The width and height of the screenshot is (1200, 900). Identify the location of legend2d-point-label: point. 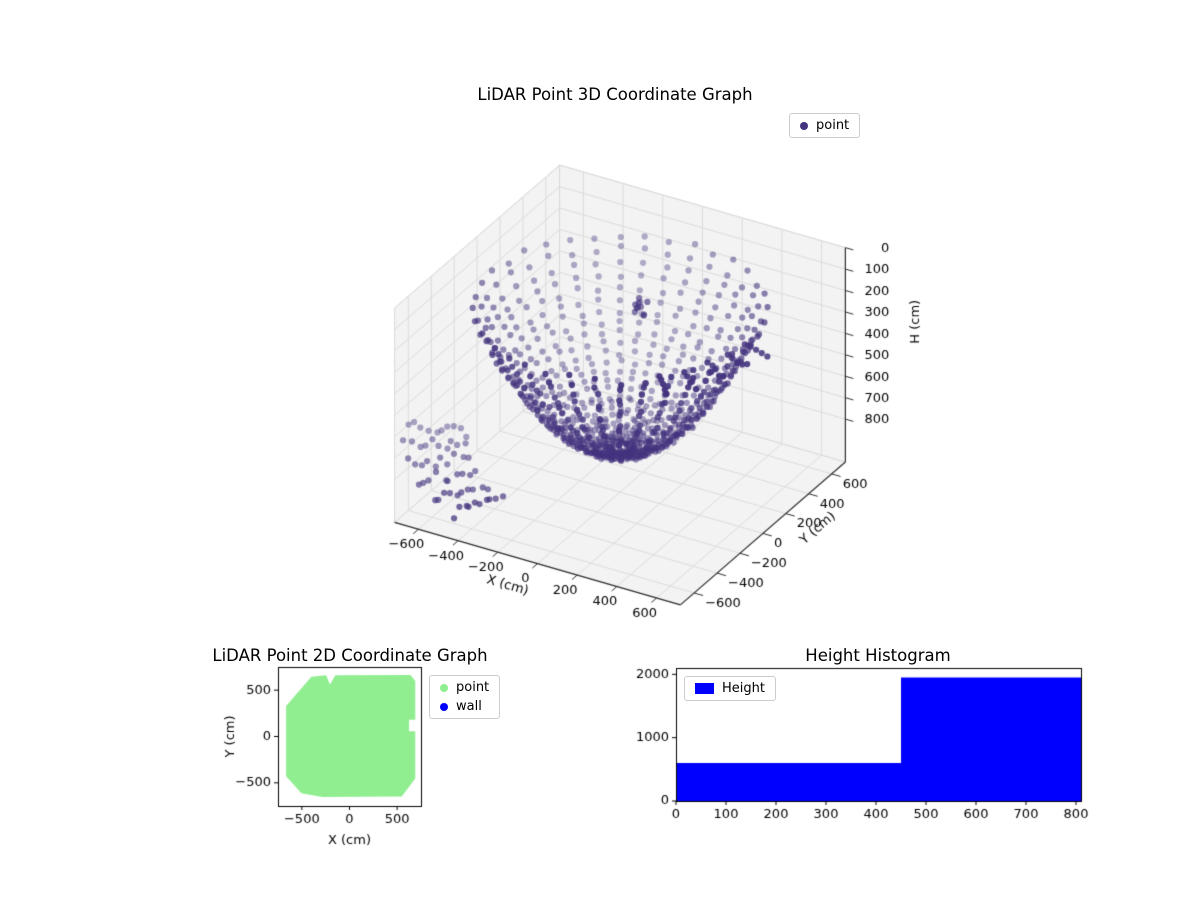
(473, 687).